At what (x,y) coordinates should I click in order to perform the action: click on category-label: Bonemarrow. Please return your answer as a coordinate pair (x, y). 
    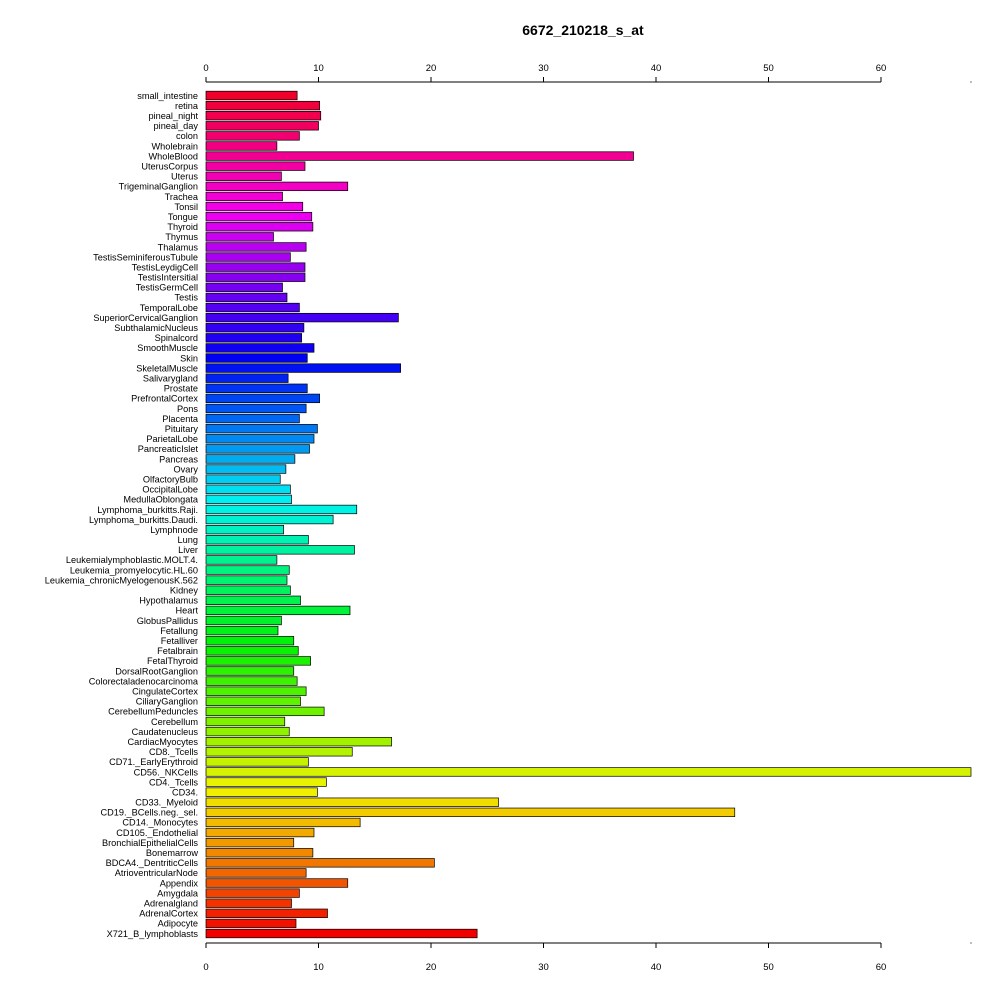
    Looking at the image, I should click on (172, 853).